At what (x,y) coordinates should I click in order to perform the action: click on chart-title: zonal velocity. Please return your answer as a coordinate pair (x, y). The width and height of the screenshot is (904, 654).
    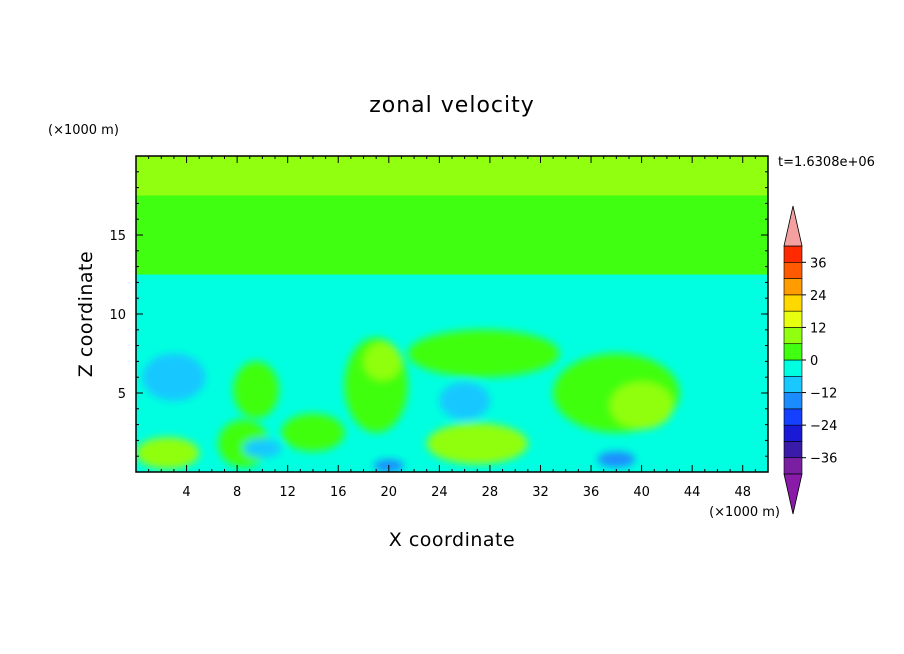
    Looking at the image, I should click on (452, 105).